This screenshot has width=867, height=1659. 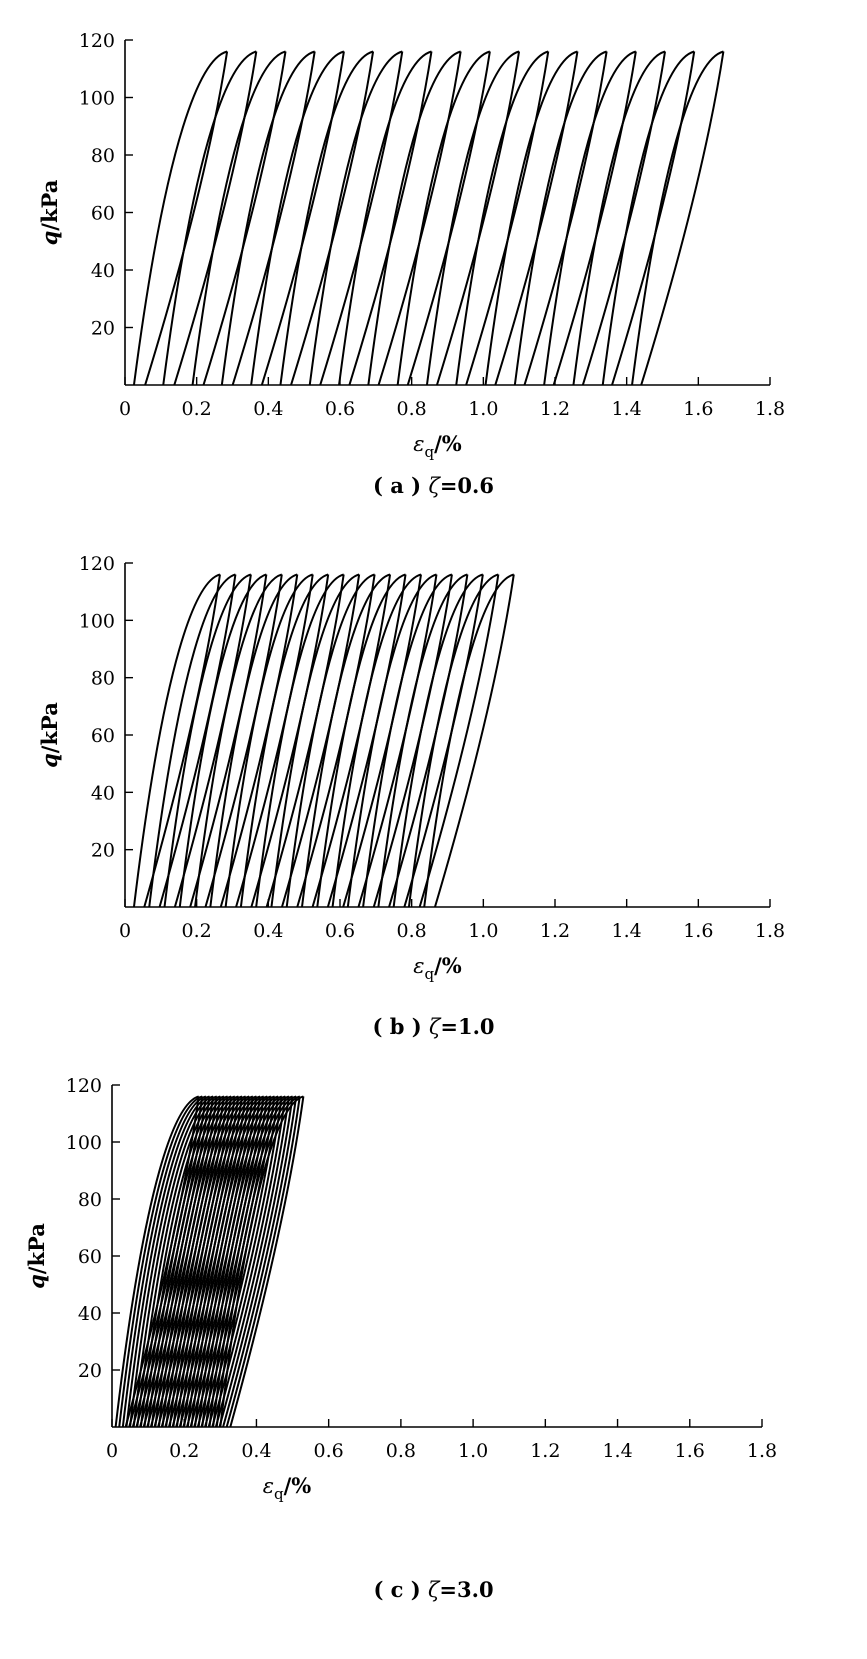 I want to click on caption-b: ( b ) ζ=1.0, so click(x=433, y=1026).